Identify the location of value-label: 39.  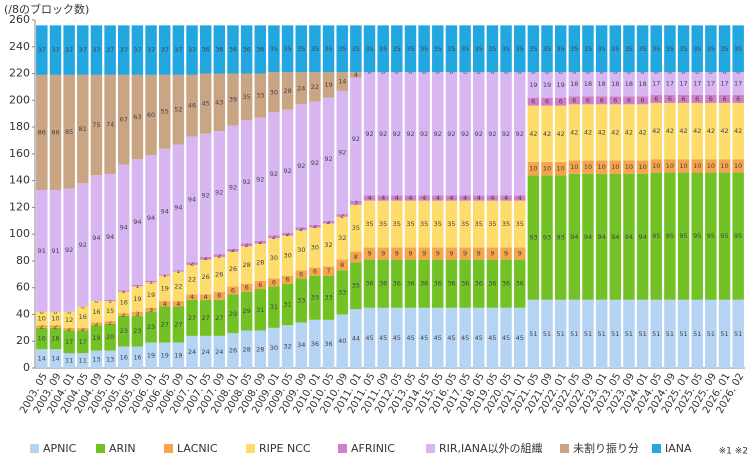
(233, 100).